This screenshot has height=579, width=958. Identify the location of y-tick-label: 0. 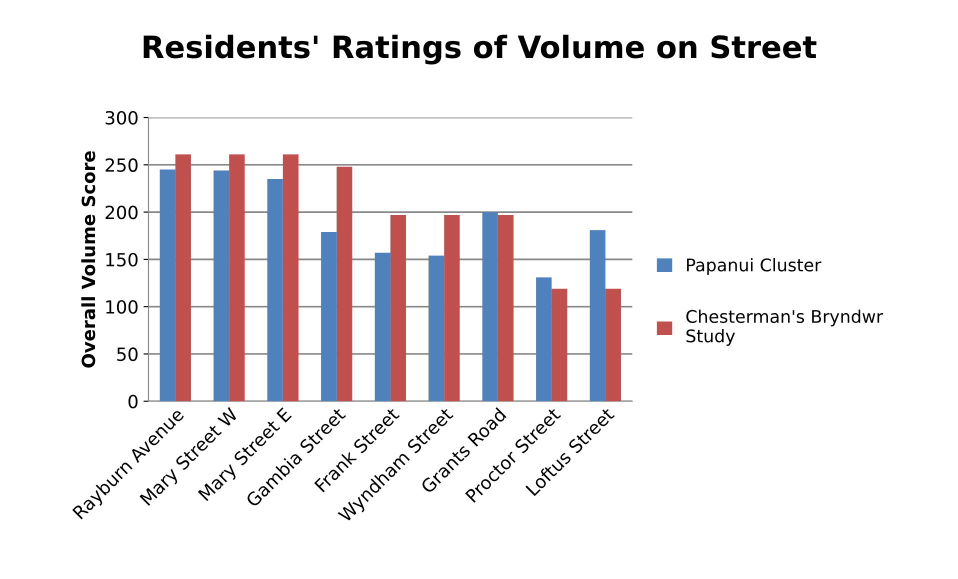
(133, 401).